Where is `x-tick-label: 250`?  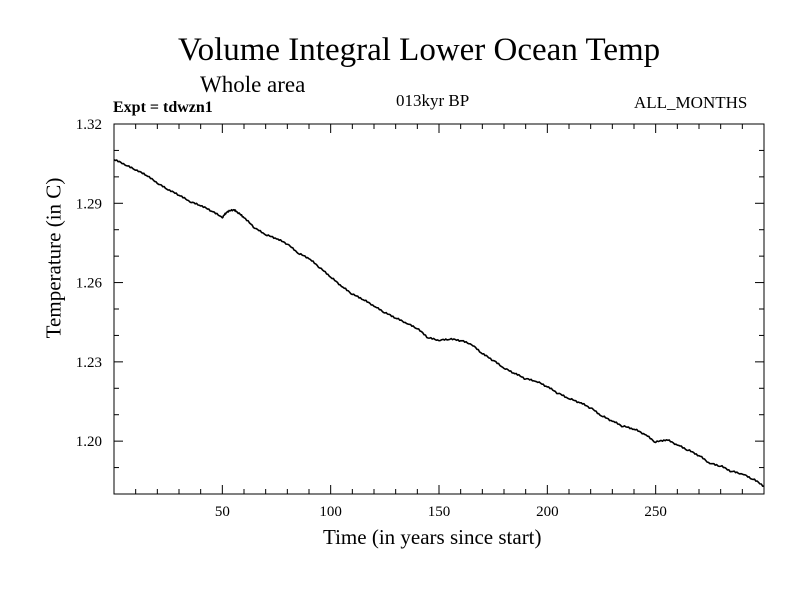 x-tick-label: 250 is located at coordinates (655, 512).